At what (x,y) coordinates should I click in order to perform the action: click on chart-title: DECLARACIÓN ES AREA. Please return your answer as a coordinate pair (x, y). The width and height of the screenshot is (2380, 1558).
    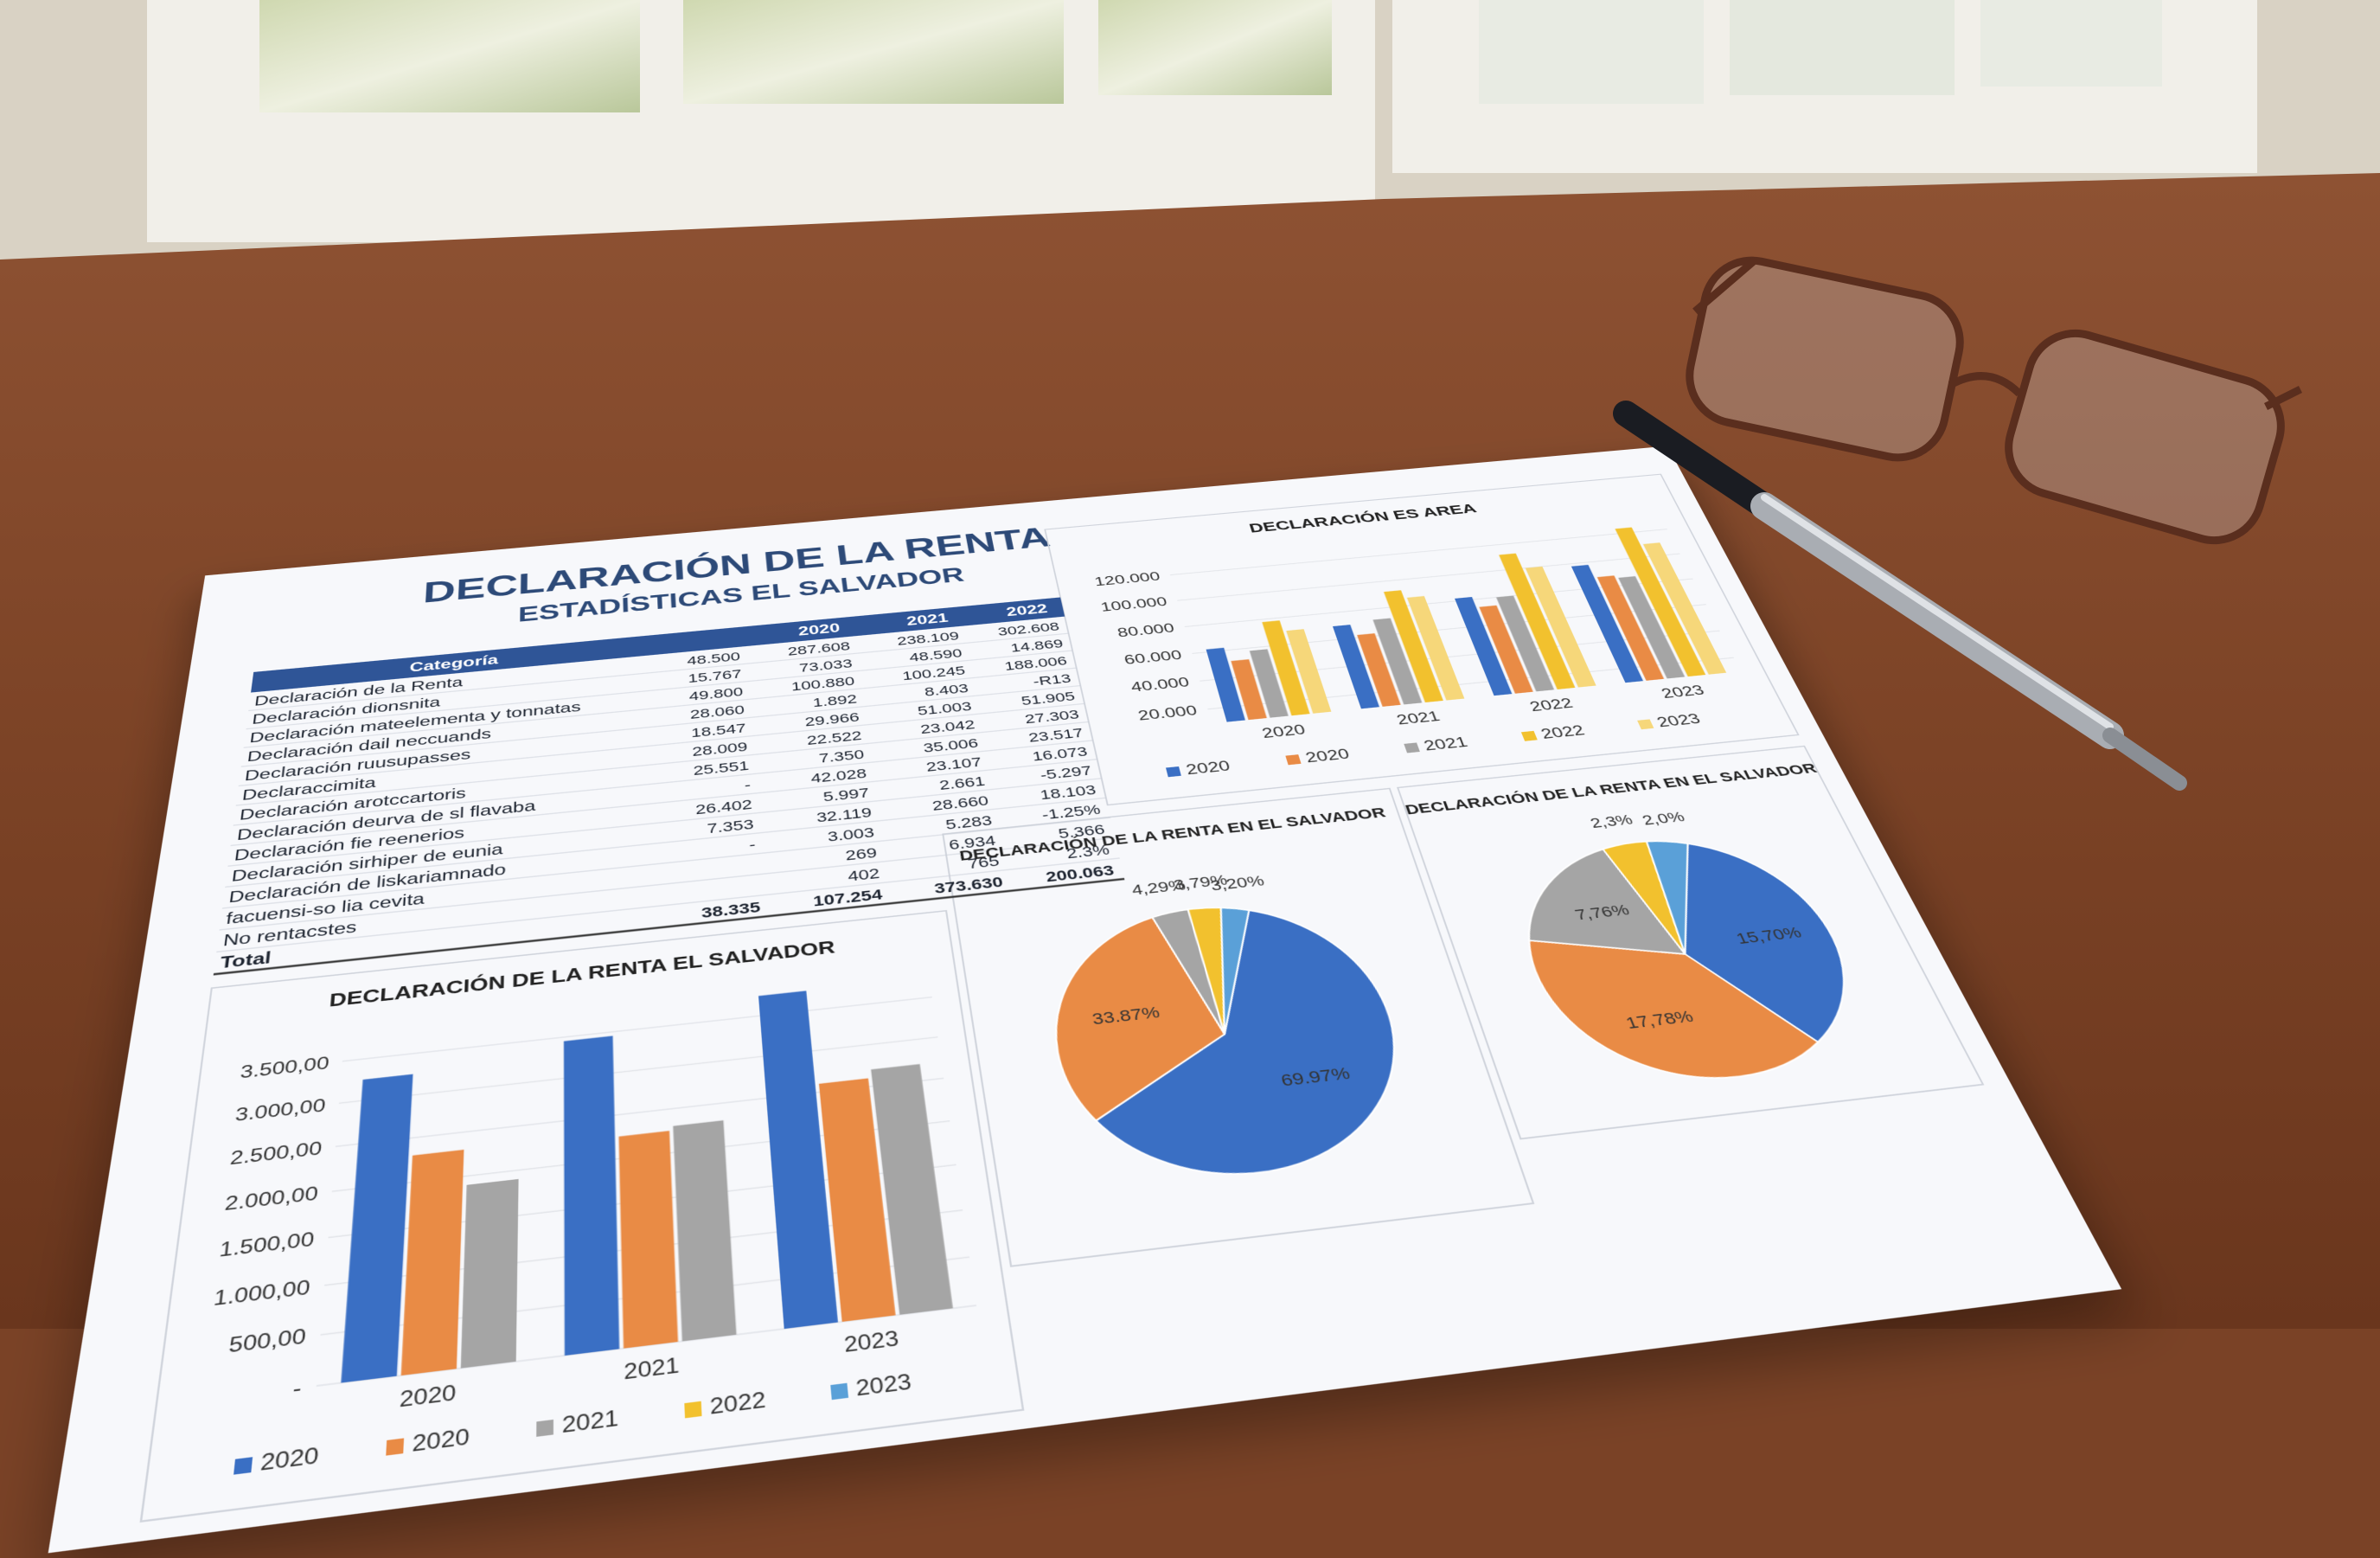
    Looking at the image, I should click on (1363, 518).